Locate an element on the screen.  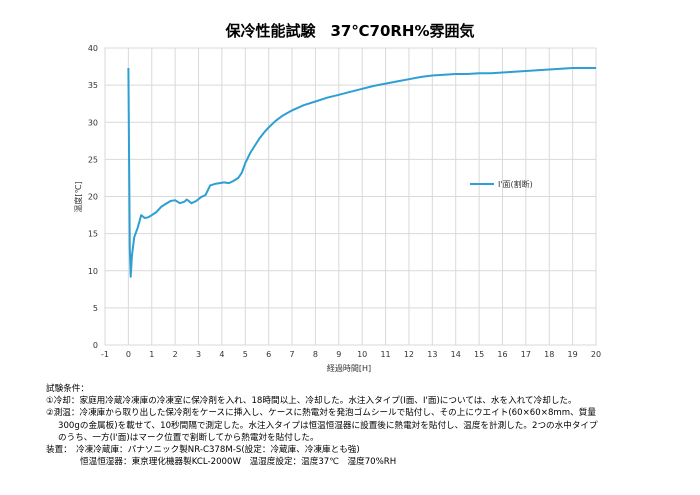
x-tick-label: 12 is located at coordinates (409, 354).